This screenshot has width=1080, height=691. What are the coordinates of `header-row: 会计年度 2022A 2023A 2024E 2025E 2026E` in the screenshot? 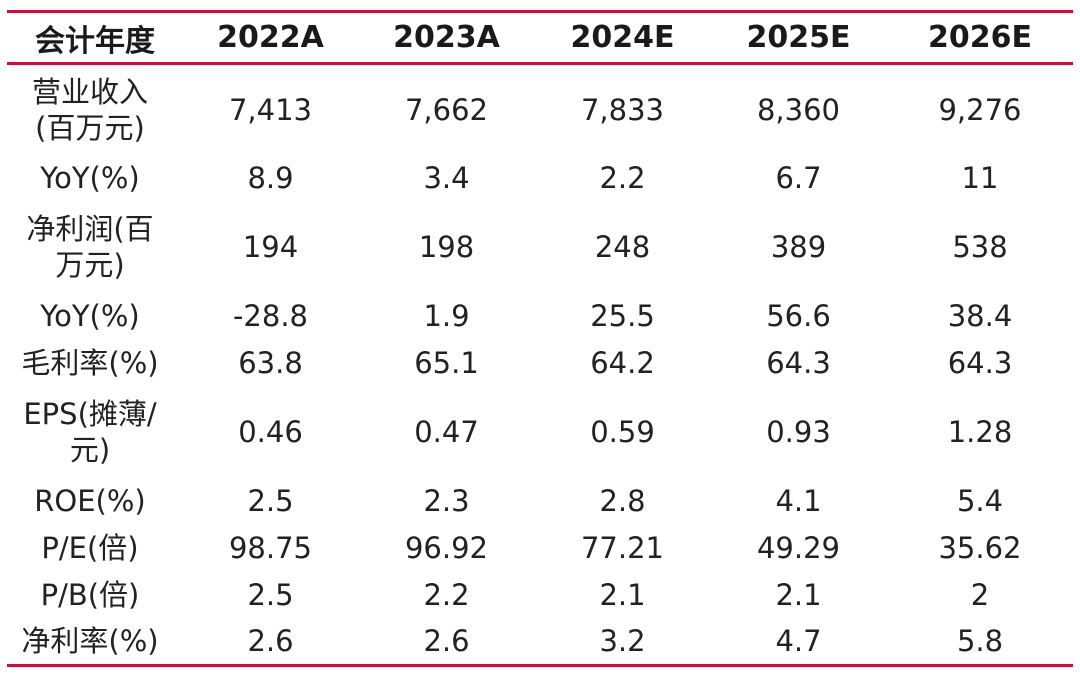 It's located at (540, 37).